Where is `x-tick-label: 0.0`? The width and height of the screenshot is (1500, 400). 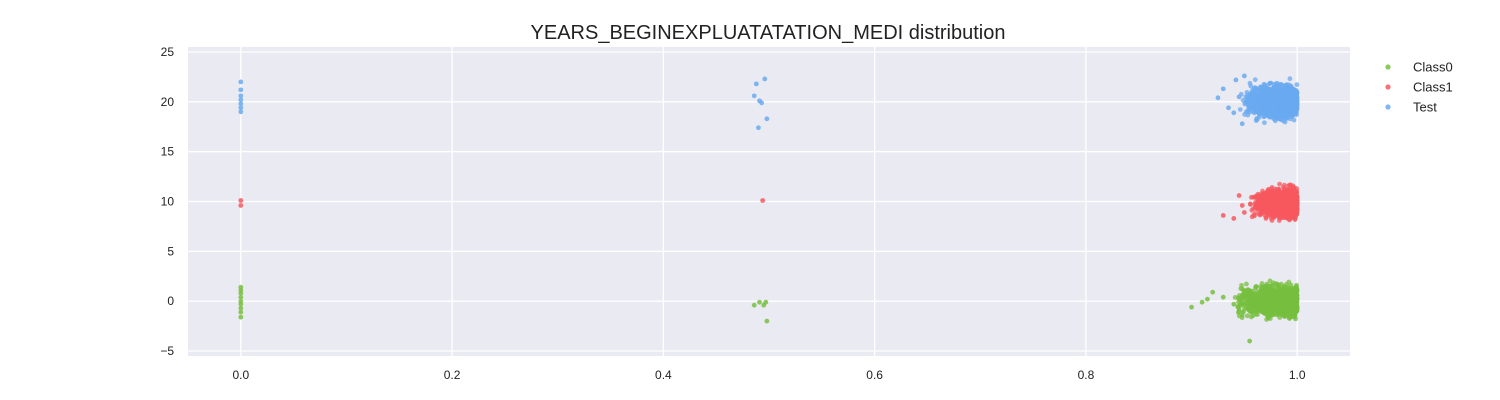 x-tick-label: 0.0 is located at coordinates (240, 375).